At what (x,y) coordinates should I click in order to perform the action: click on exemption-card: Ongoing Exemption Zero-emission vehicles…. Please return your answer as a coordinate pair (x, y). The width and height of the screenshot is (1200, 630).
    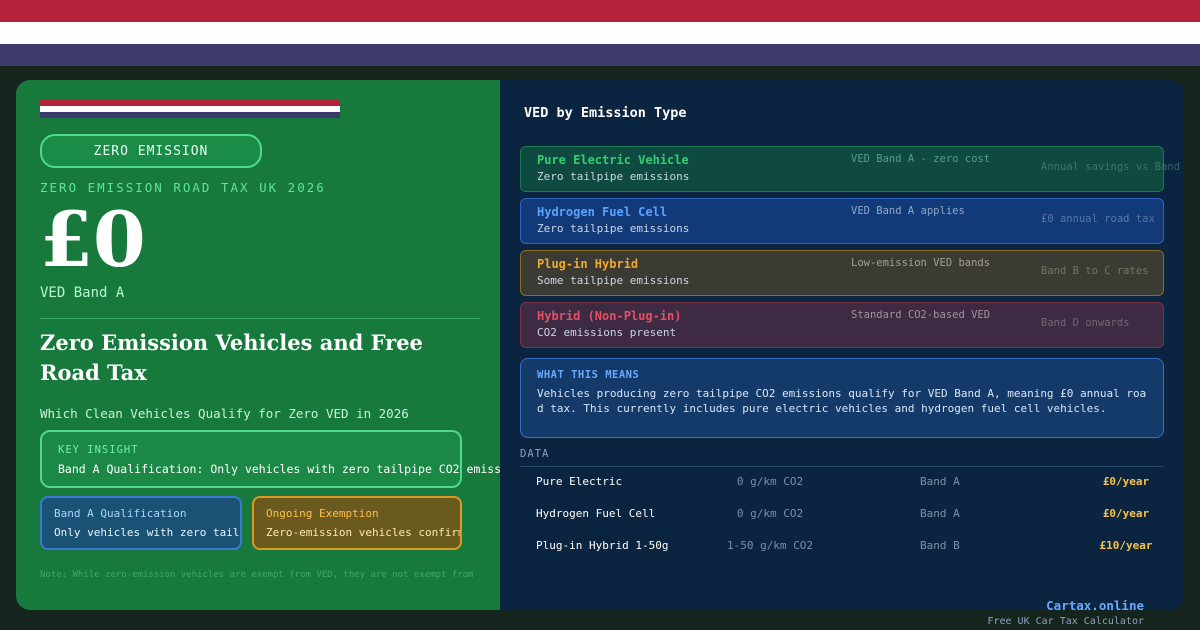
    Looking at the image, I should click on (357, 523).